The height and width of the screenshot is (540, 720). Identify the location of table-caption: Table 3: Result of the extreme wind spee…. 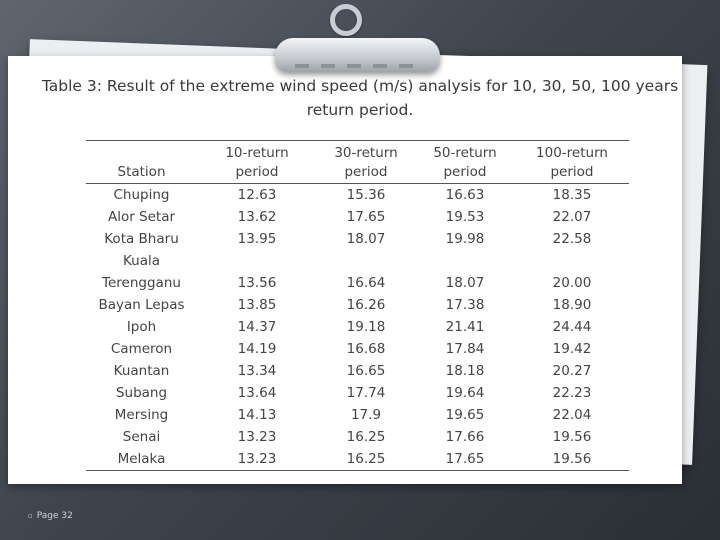
(360, 98).